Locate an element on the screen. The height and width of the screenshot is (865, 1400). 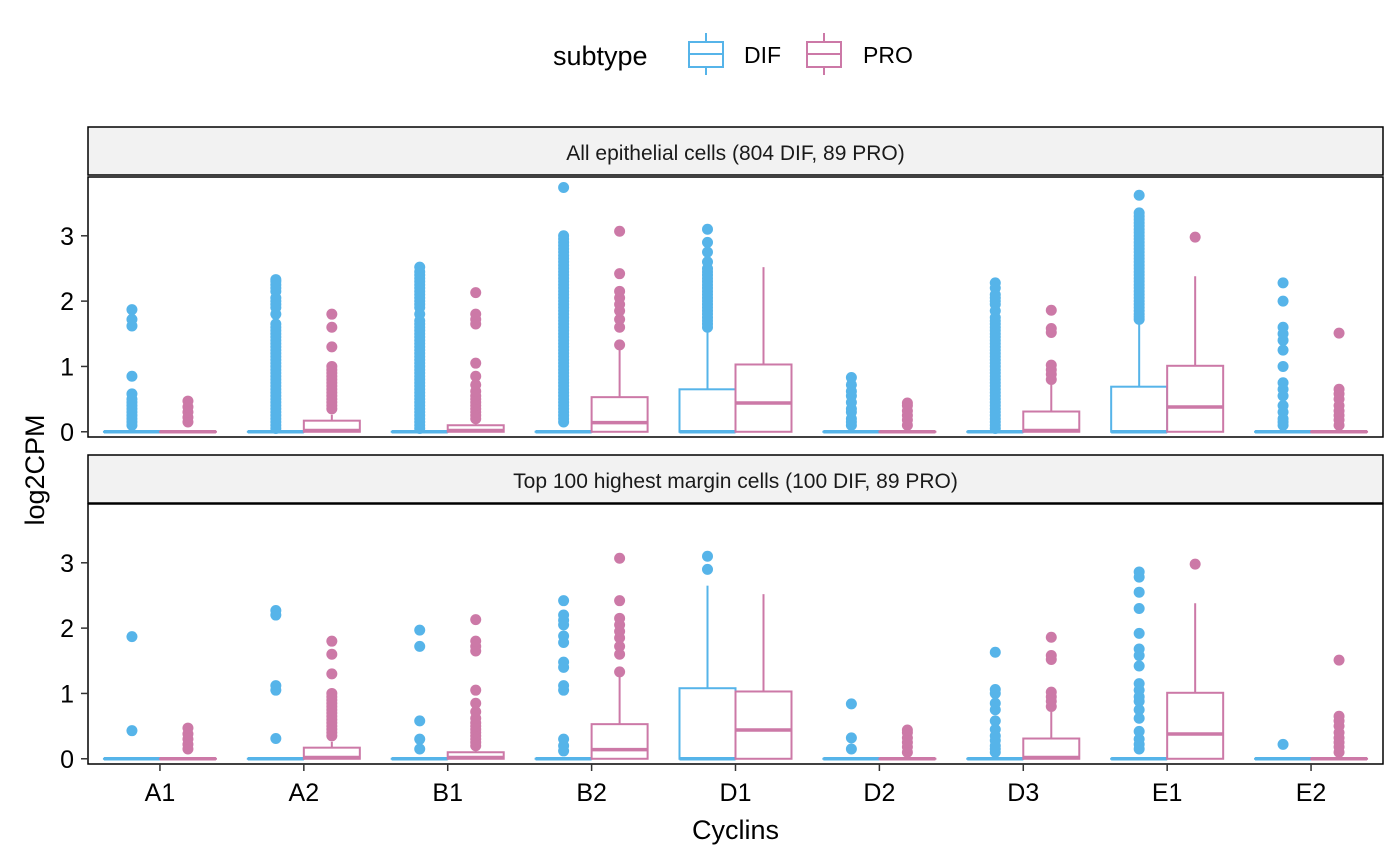
panel-1-y-axis: 0 1 2 3 is located at coordinates (74, 335).